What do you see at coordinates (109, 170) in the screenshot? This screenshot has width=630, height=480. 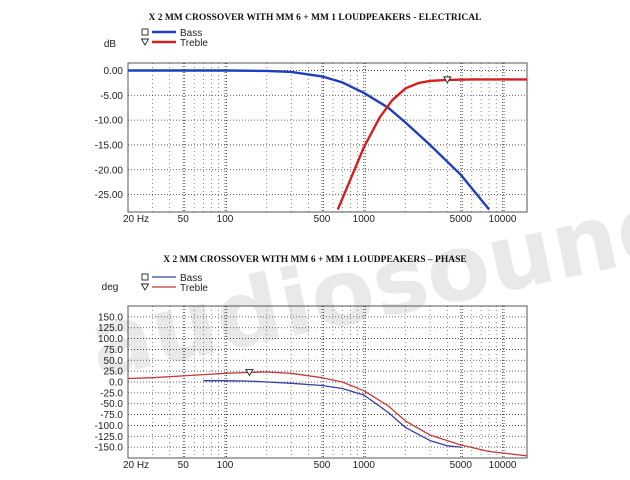 I see `y-tick-label: -20.00` at bounding box center [109, 170].